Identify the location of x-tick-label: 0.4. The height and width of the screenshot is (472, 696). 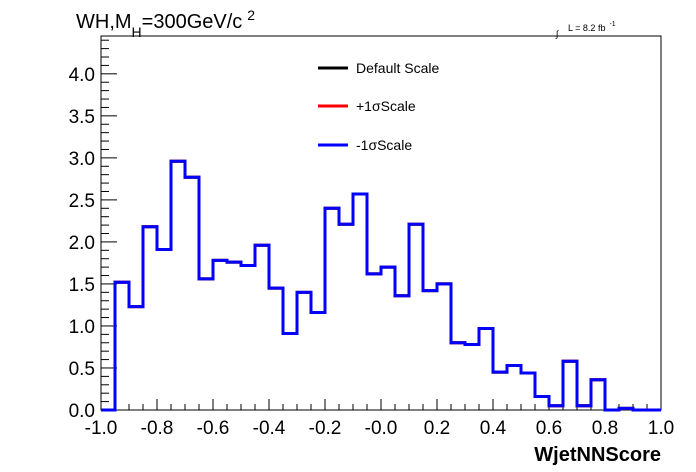
(493, 428).